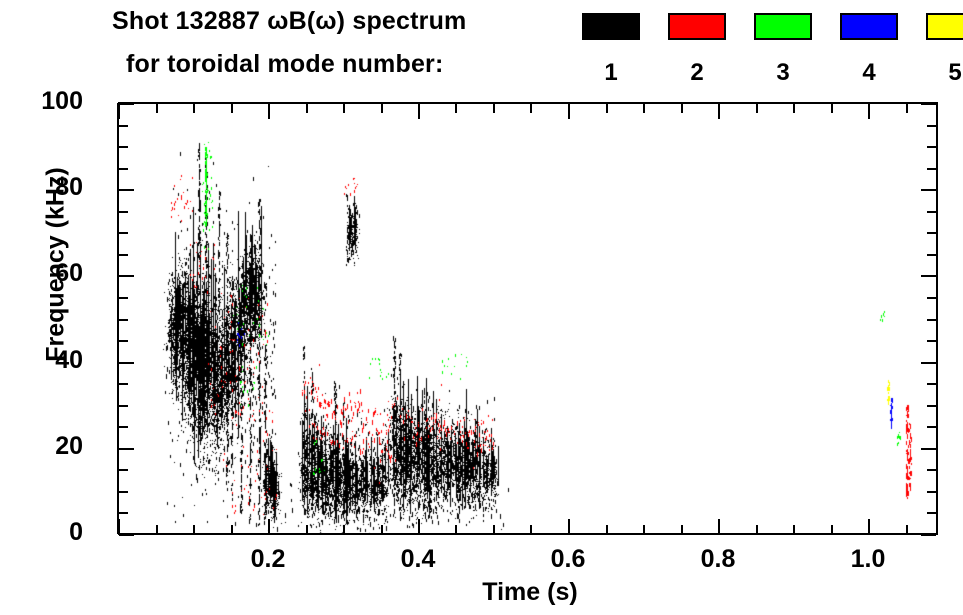 The height and width of the screenshot is (615, 963). I want to click on legend-label-4: 4, so click(869, 72).